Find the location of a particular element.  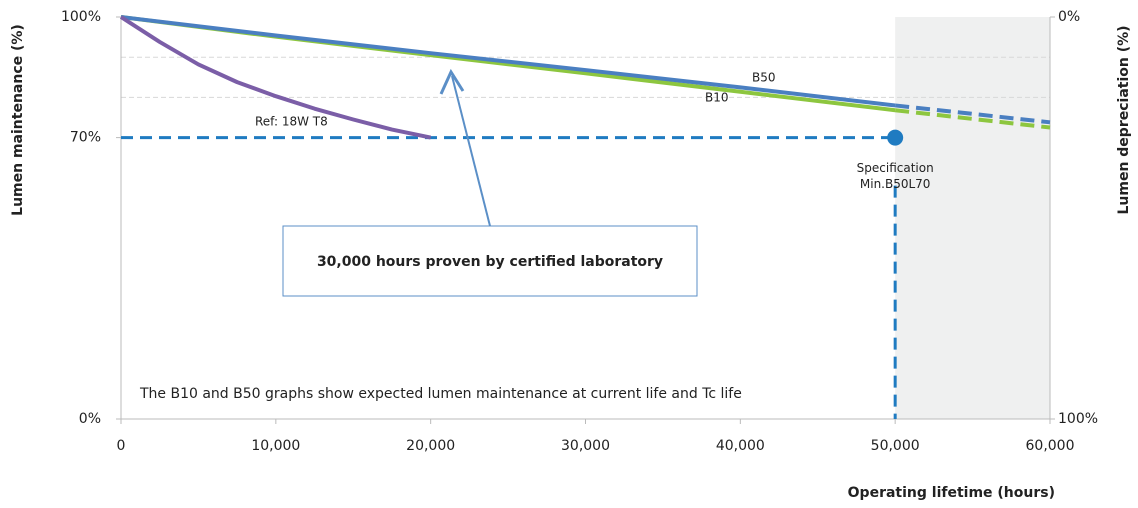

callout-box is located at coordinates (490, 261).